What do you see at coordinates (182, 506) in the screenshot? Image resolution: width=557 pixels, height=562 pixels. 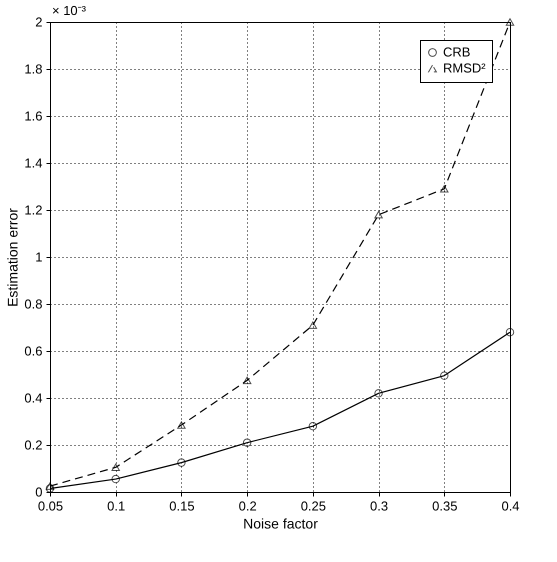 I see `x-tick-label: 0.15` at bounding box center [182, 506].